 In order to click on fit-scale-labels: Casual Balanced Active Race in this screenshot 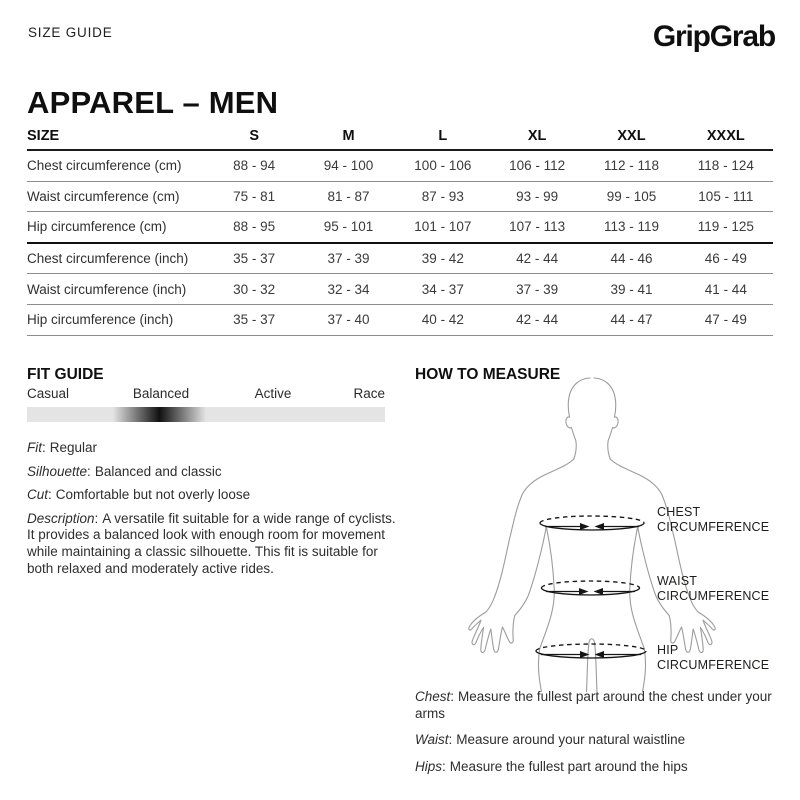, I will do `click(206, 393)`.